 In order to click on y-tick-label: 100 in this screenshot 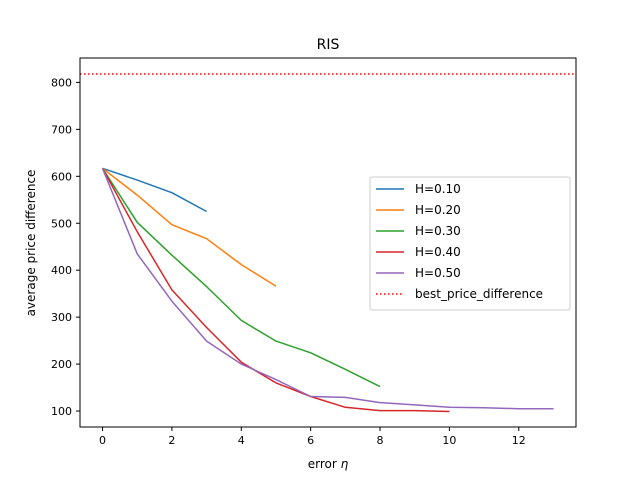, I will do `click(61, 411)`.